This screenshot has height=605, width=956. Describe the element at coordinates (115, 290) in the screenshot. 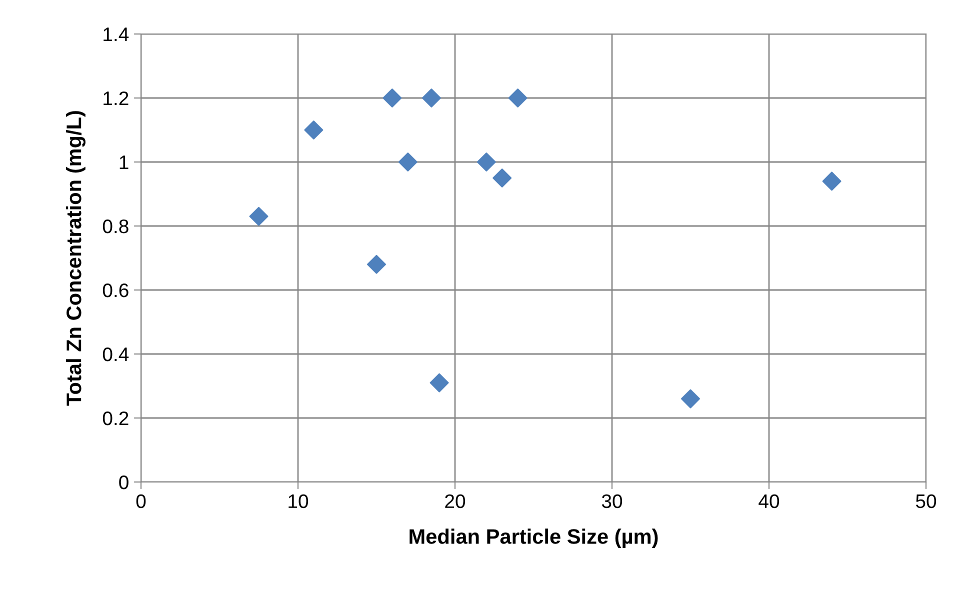

I see `y-tick-label: 0.6` at that location.